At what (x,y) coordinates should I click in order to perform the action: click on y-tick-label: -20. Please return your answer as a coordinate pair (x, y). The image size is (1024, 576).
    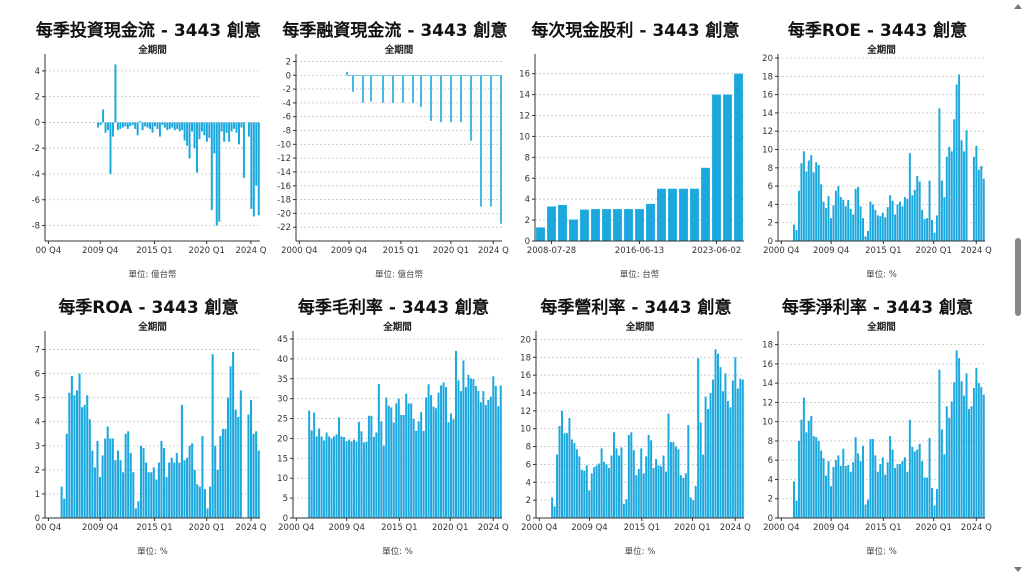
    Looking at the image, I should click on (284, 214).